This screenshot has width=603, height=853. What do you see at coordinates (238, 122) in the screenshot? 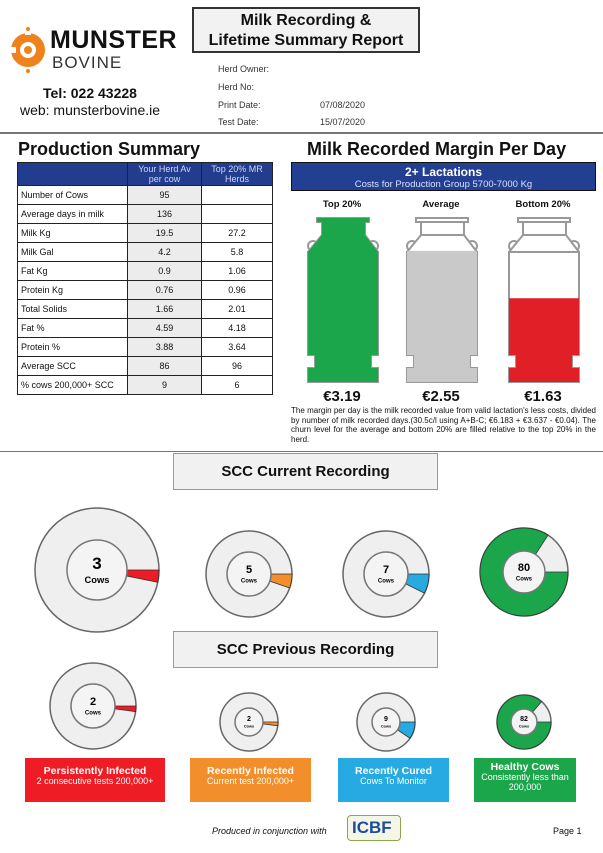
I see `field-label: Test Date:` at bounding box center [238, 122].